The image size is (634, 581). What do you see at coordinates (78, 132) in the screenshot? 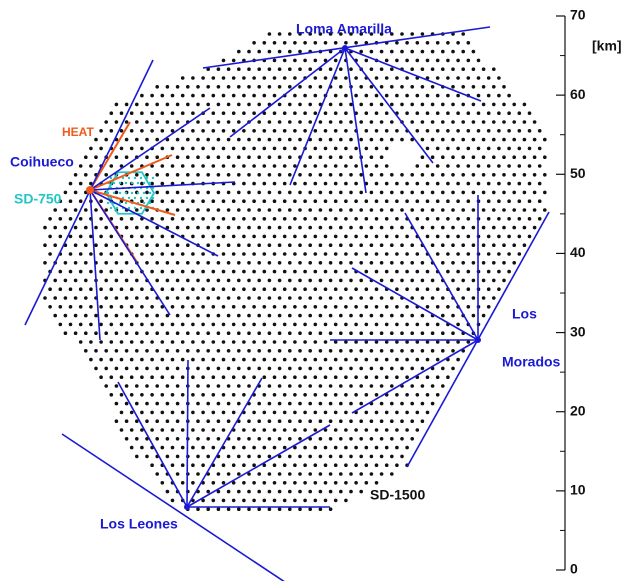
I see `site-label: HEAT` at bounding box center [78, 132].